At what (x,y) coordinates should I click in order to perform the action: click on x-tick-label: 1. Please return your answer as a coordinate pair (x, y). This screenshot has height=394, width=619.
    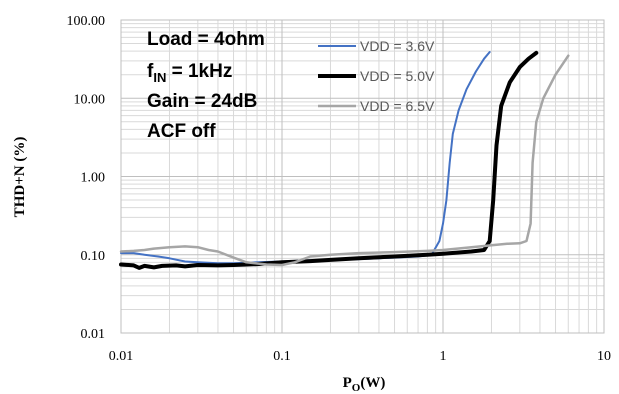
    Looking at the image, I should click on (443, 356).